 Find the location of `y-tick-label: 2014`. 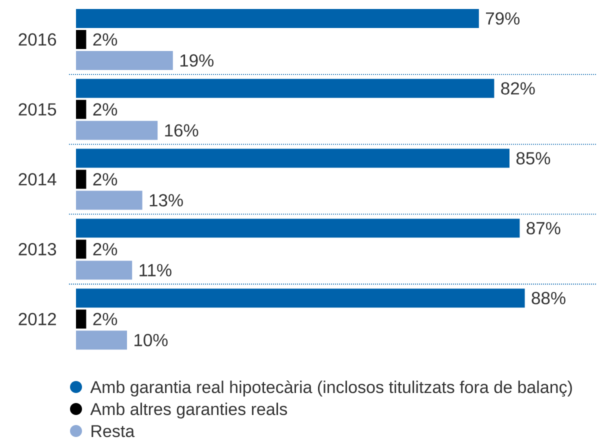

y-tick-label: 2014 is located at coordinates (37, 179).